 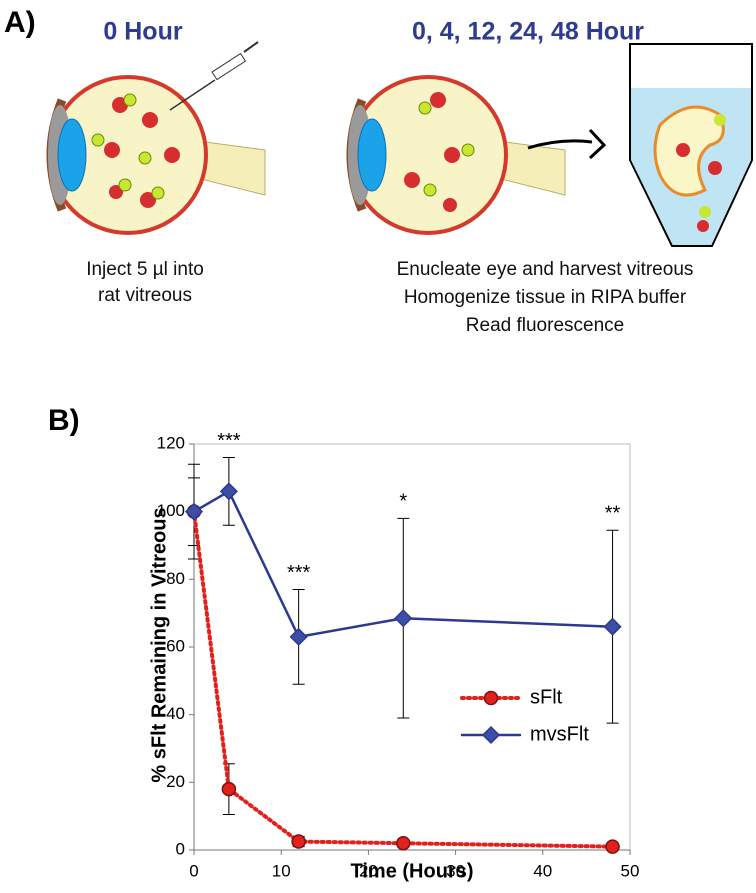 I want to click on x-tick-label: 30, so click(x=455, y=870).